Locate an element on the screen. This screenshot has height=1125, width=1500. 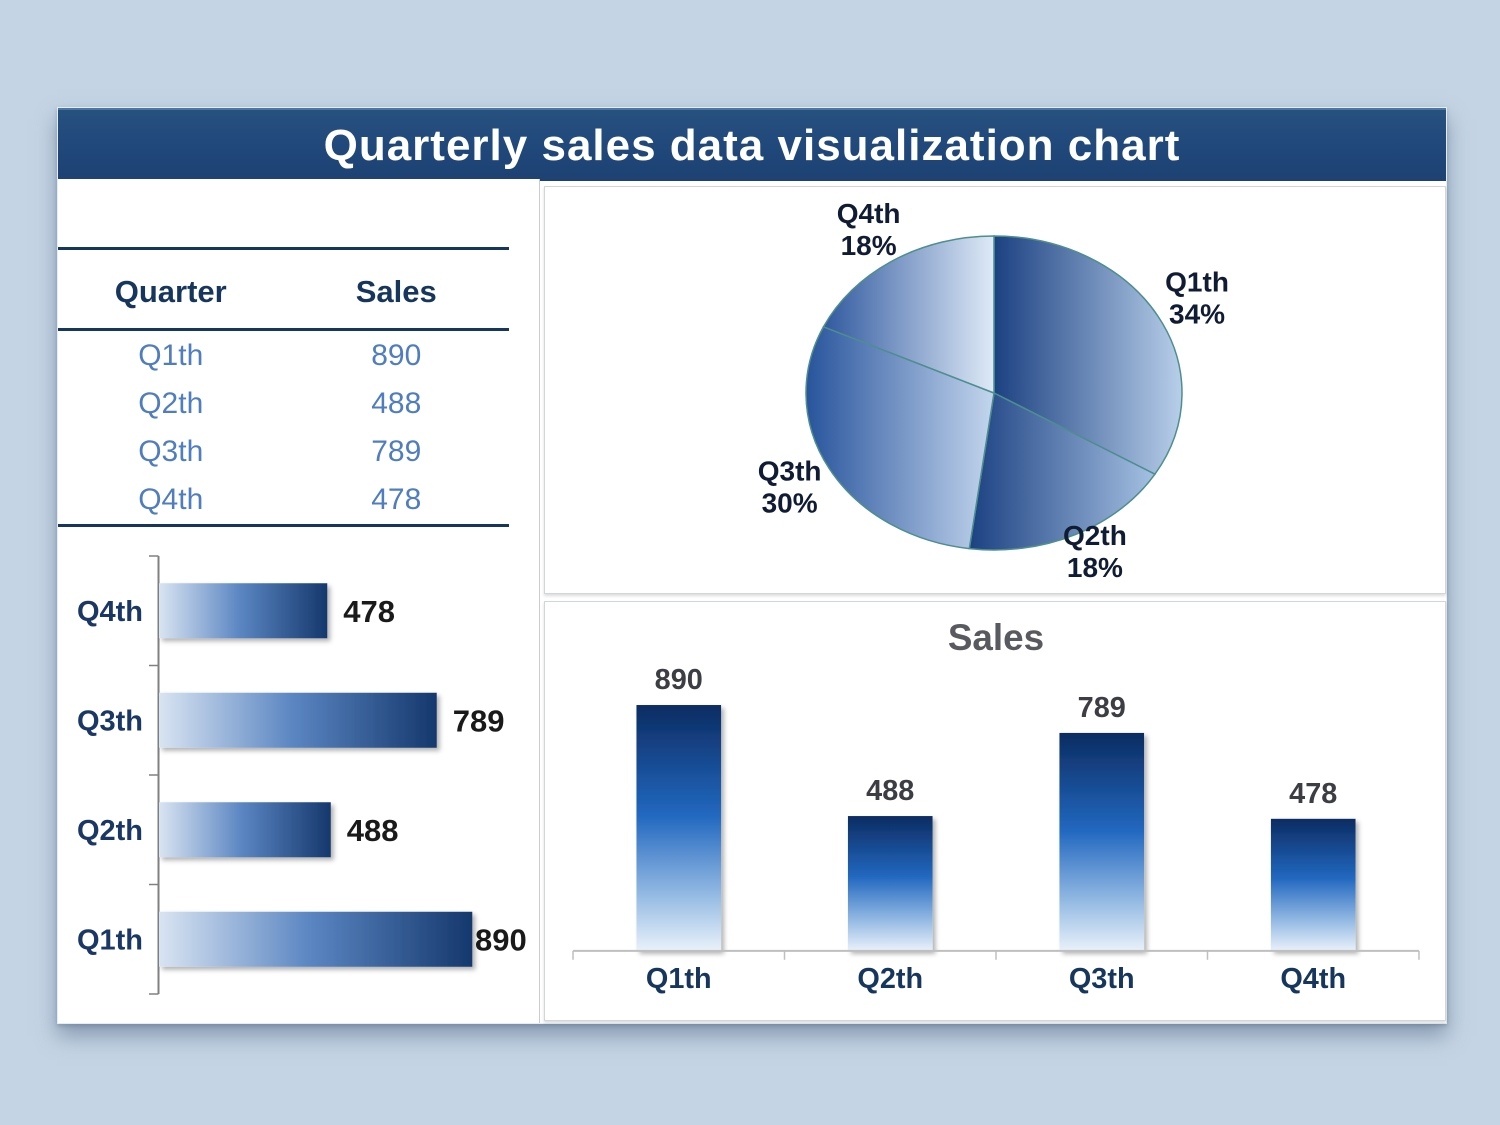
column-q2th is located at coordinates (890, 883).